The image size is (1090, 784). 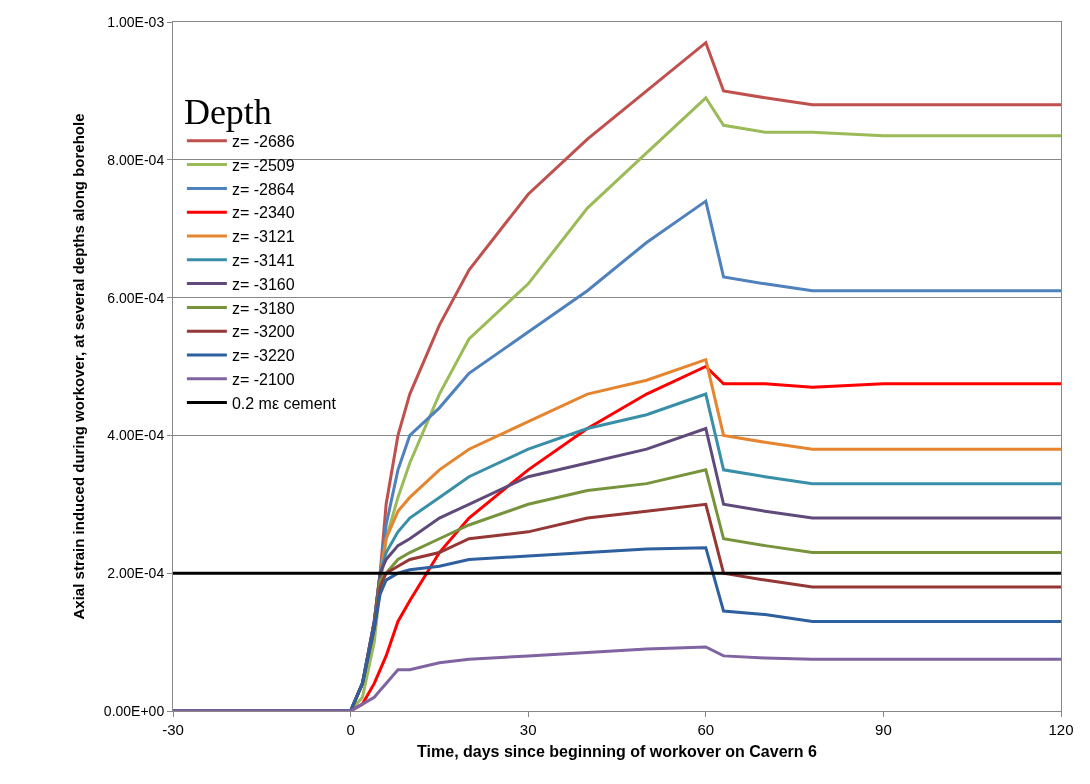 I want to click on y-tick-label: 4.00E-04, so click(x=136, y=435).